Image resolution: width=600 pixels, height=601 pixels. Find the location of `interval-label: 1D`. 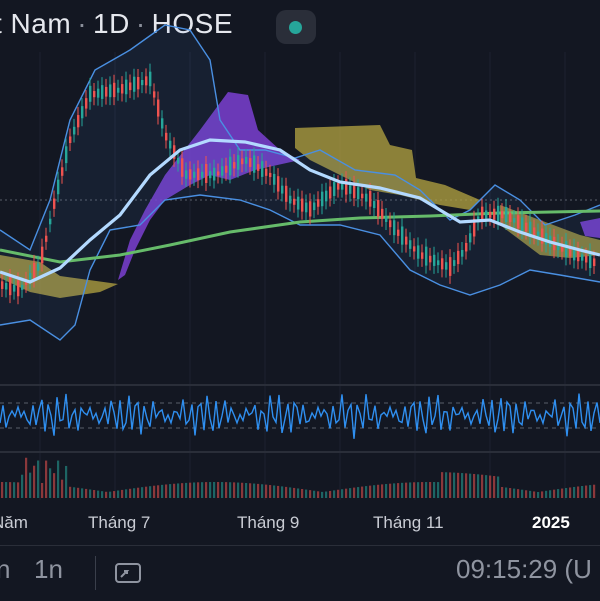

interval-label: 1D is located at coordinates (111, 23).